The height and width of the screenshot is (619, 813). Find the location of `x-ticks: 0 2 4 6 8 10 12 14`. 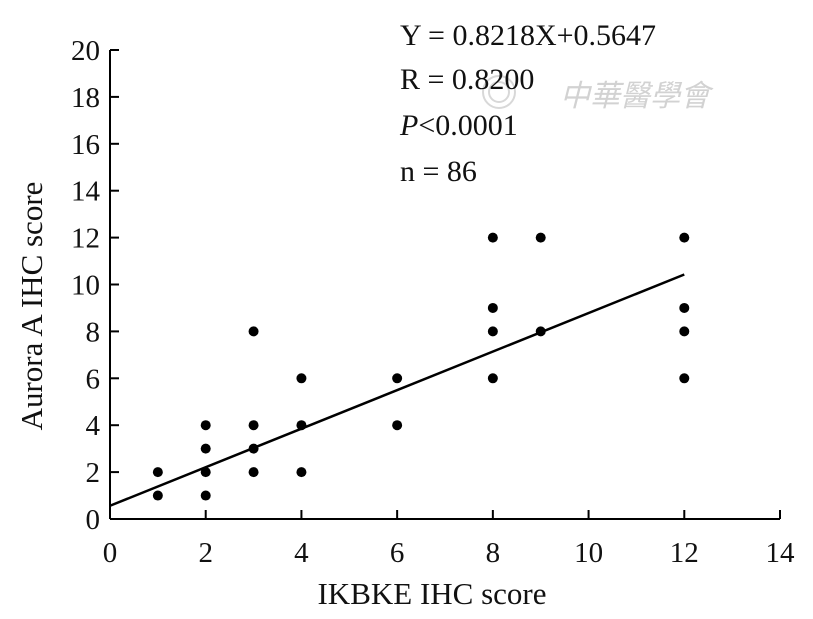

x-ticks: 0 2 4 6 8 10 12 14 is located at coordinates (449, 539).